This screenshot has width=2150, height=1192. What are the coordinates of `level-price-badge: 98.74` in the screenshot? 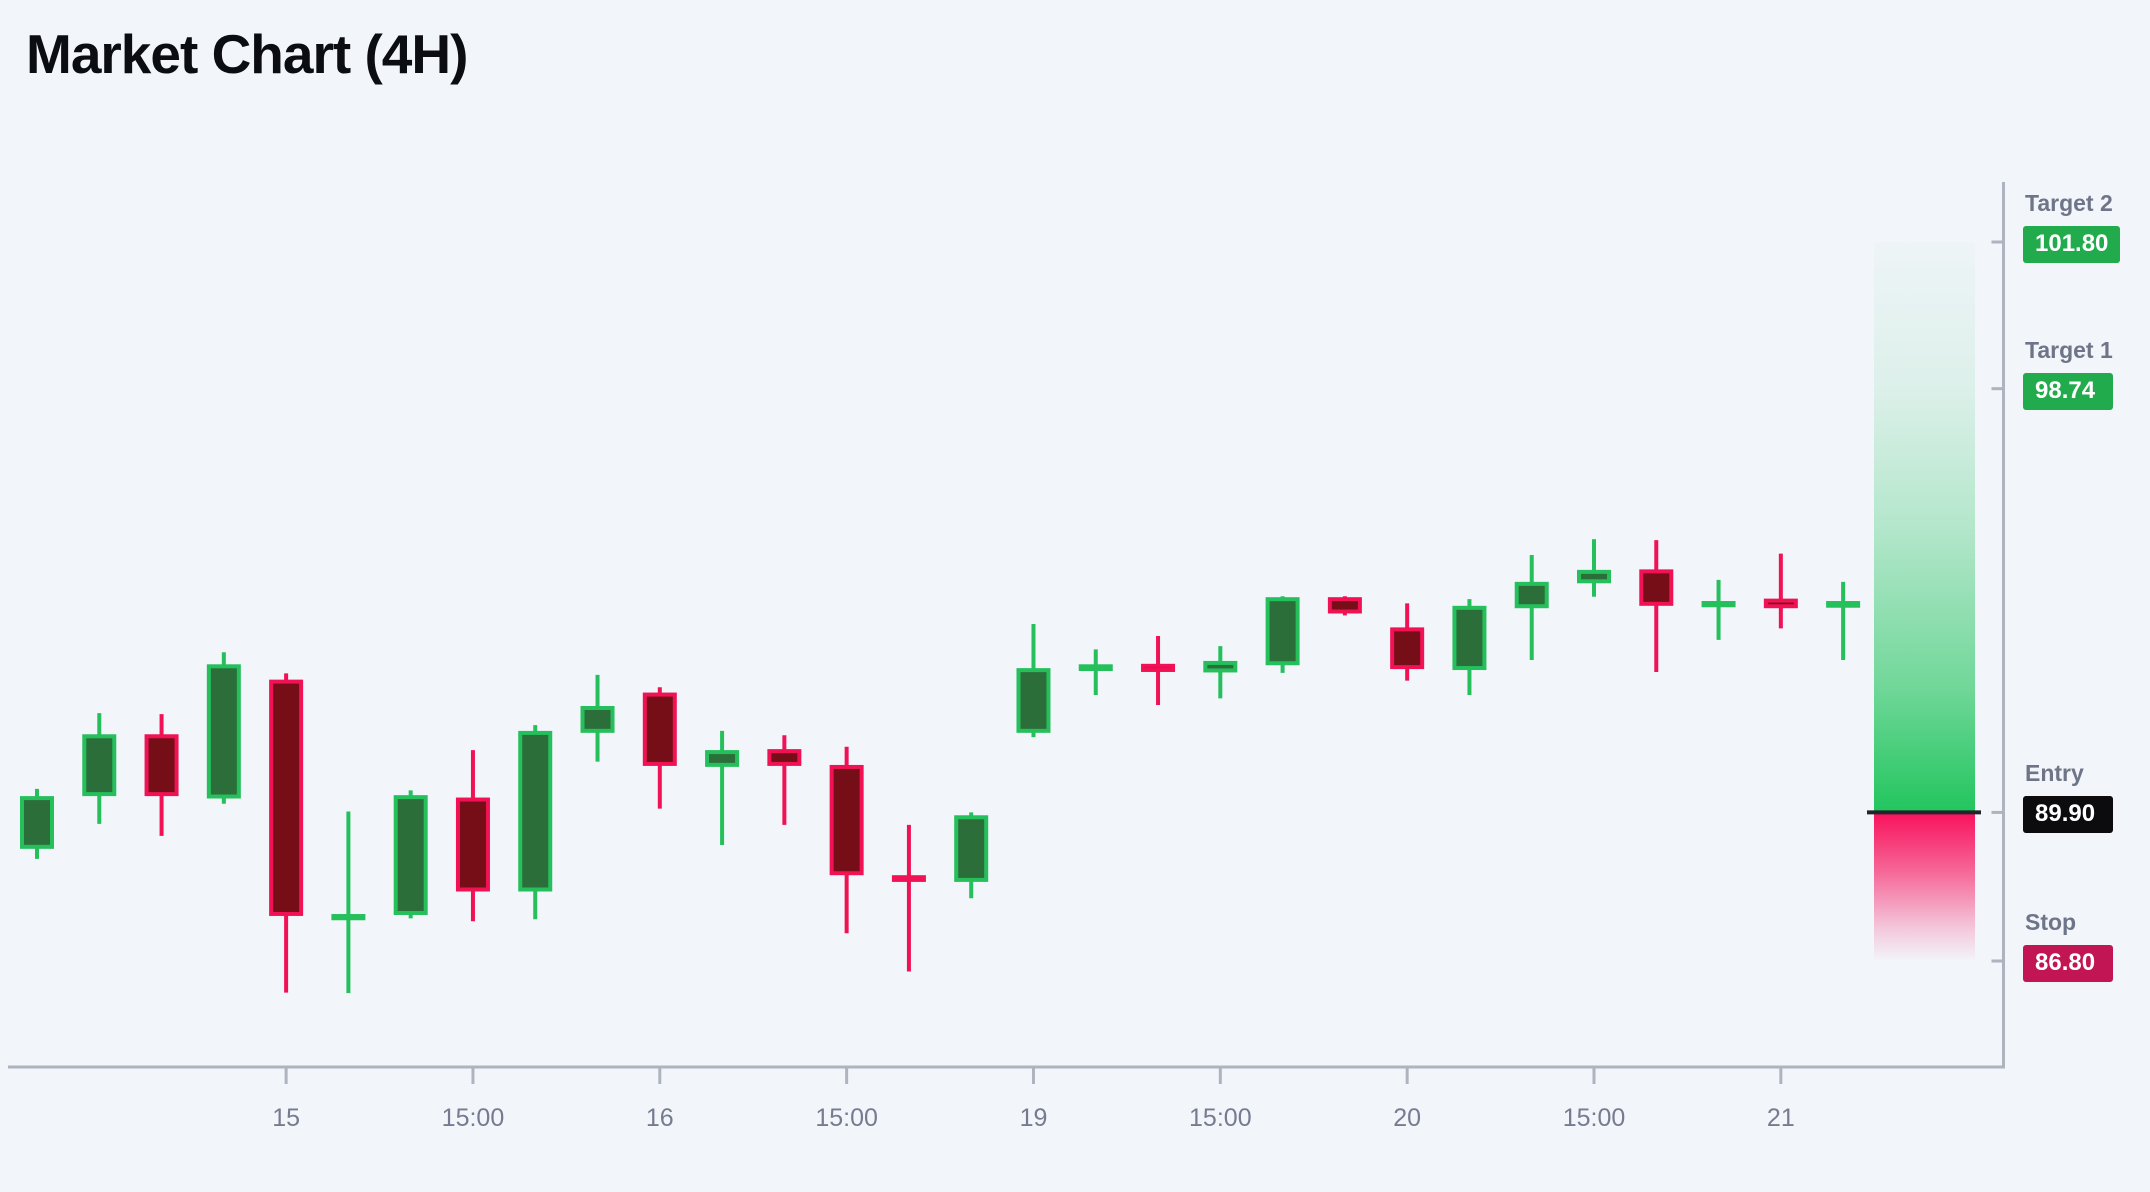 It's located at (2068, 391).